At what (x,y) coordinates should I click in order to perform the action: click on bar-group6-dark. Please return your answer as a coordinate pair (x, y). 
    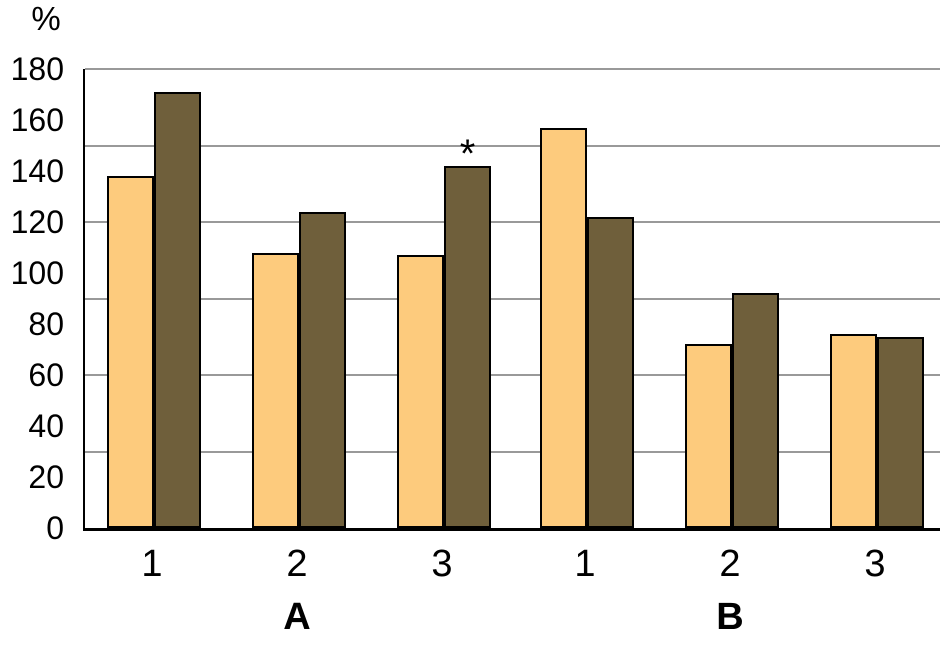
    Looking at the image, I should click on (900, 432).